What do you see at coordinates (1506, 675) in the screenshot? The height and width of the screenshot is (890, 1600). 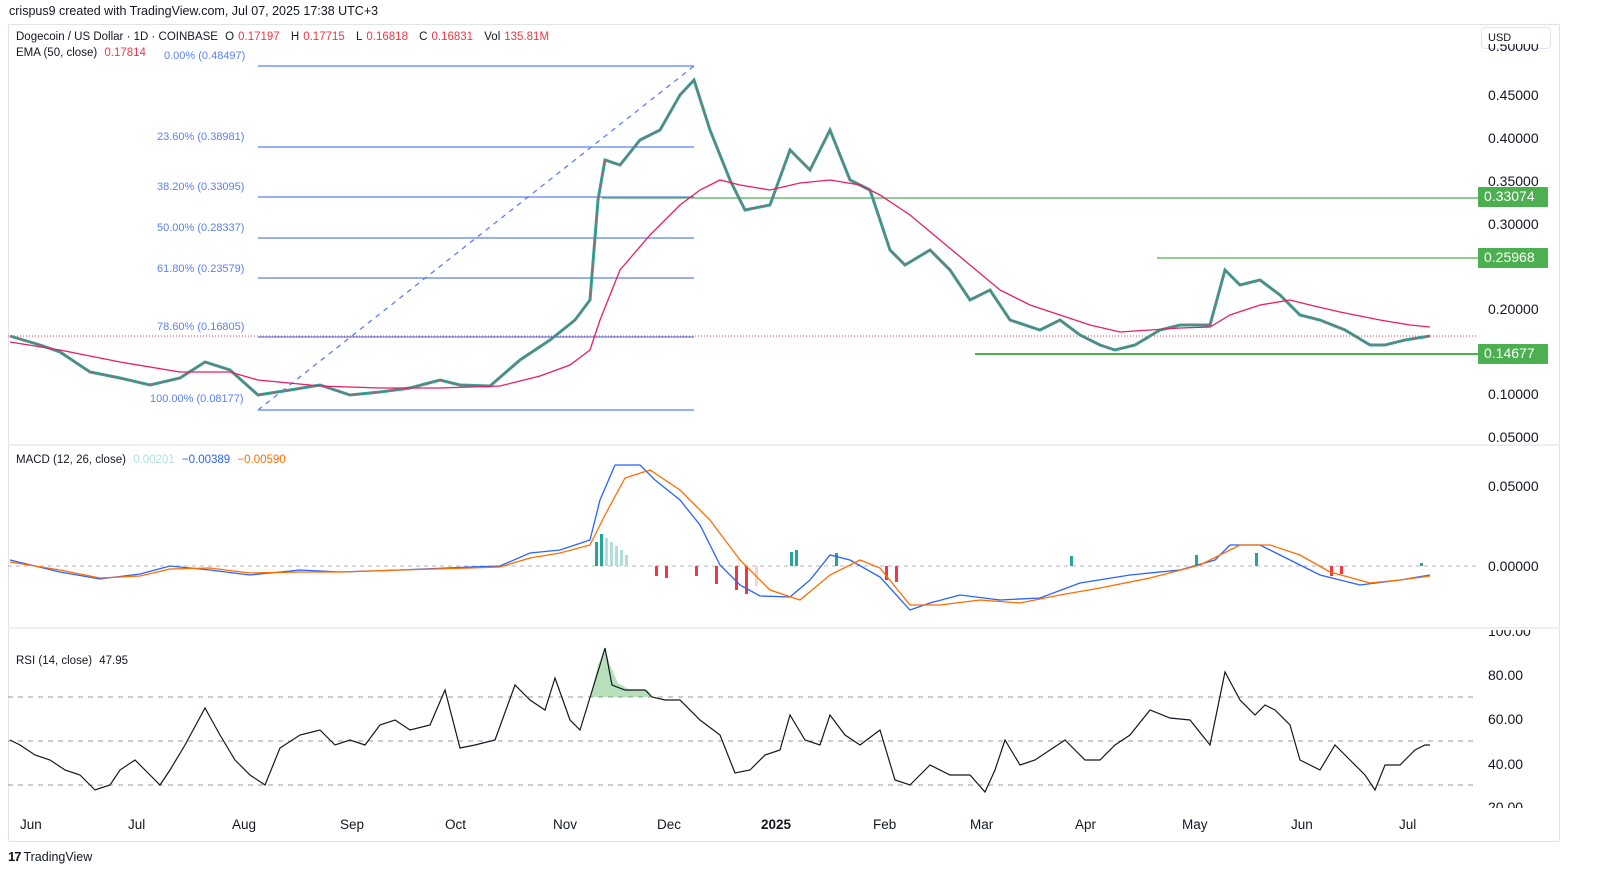 I see `rsi-axis-label: 80.00` at bounding box center [1506, 675].